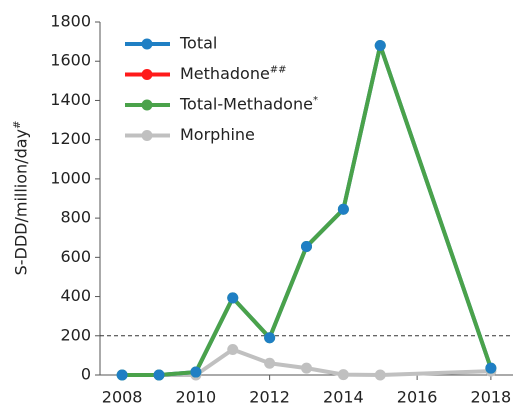  What do you see at coordinates (269, 397) in the screenshot?
I see `x-tick-label: 2012` at bounding box center [269, 397].